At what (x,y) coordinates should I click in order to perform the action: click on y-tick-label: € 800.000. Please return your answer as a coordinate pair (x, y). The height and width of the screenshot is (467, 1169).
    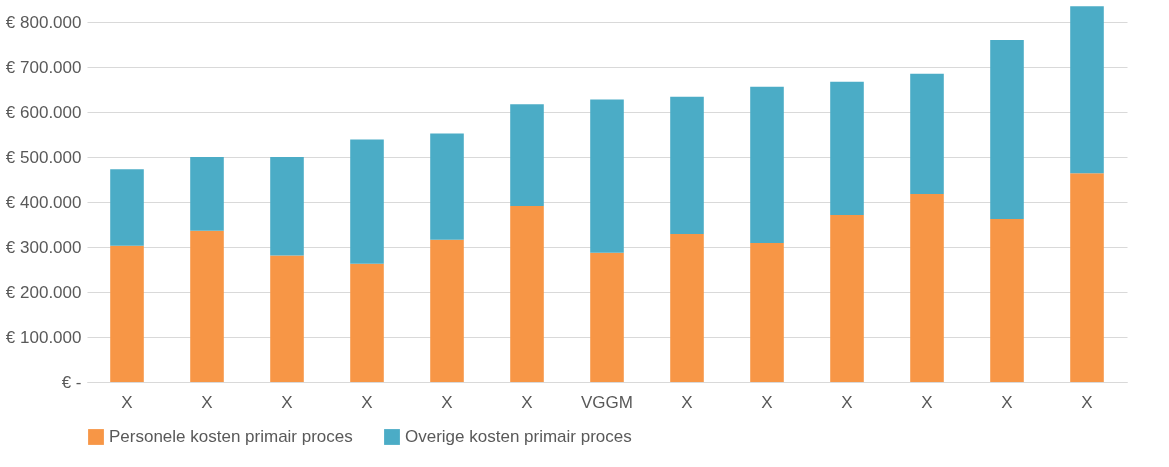
    Looking at the image, I should click on (43, 22).